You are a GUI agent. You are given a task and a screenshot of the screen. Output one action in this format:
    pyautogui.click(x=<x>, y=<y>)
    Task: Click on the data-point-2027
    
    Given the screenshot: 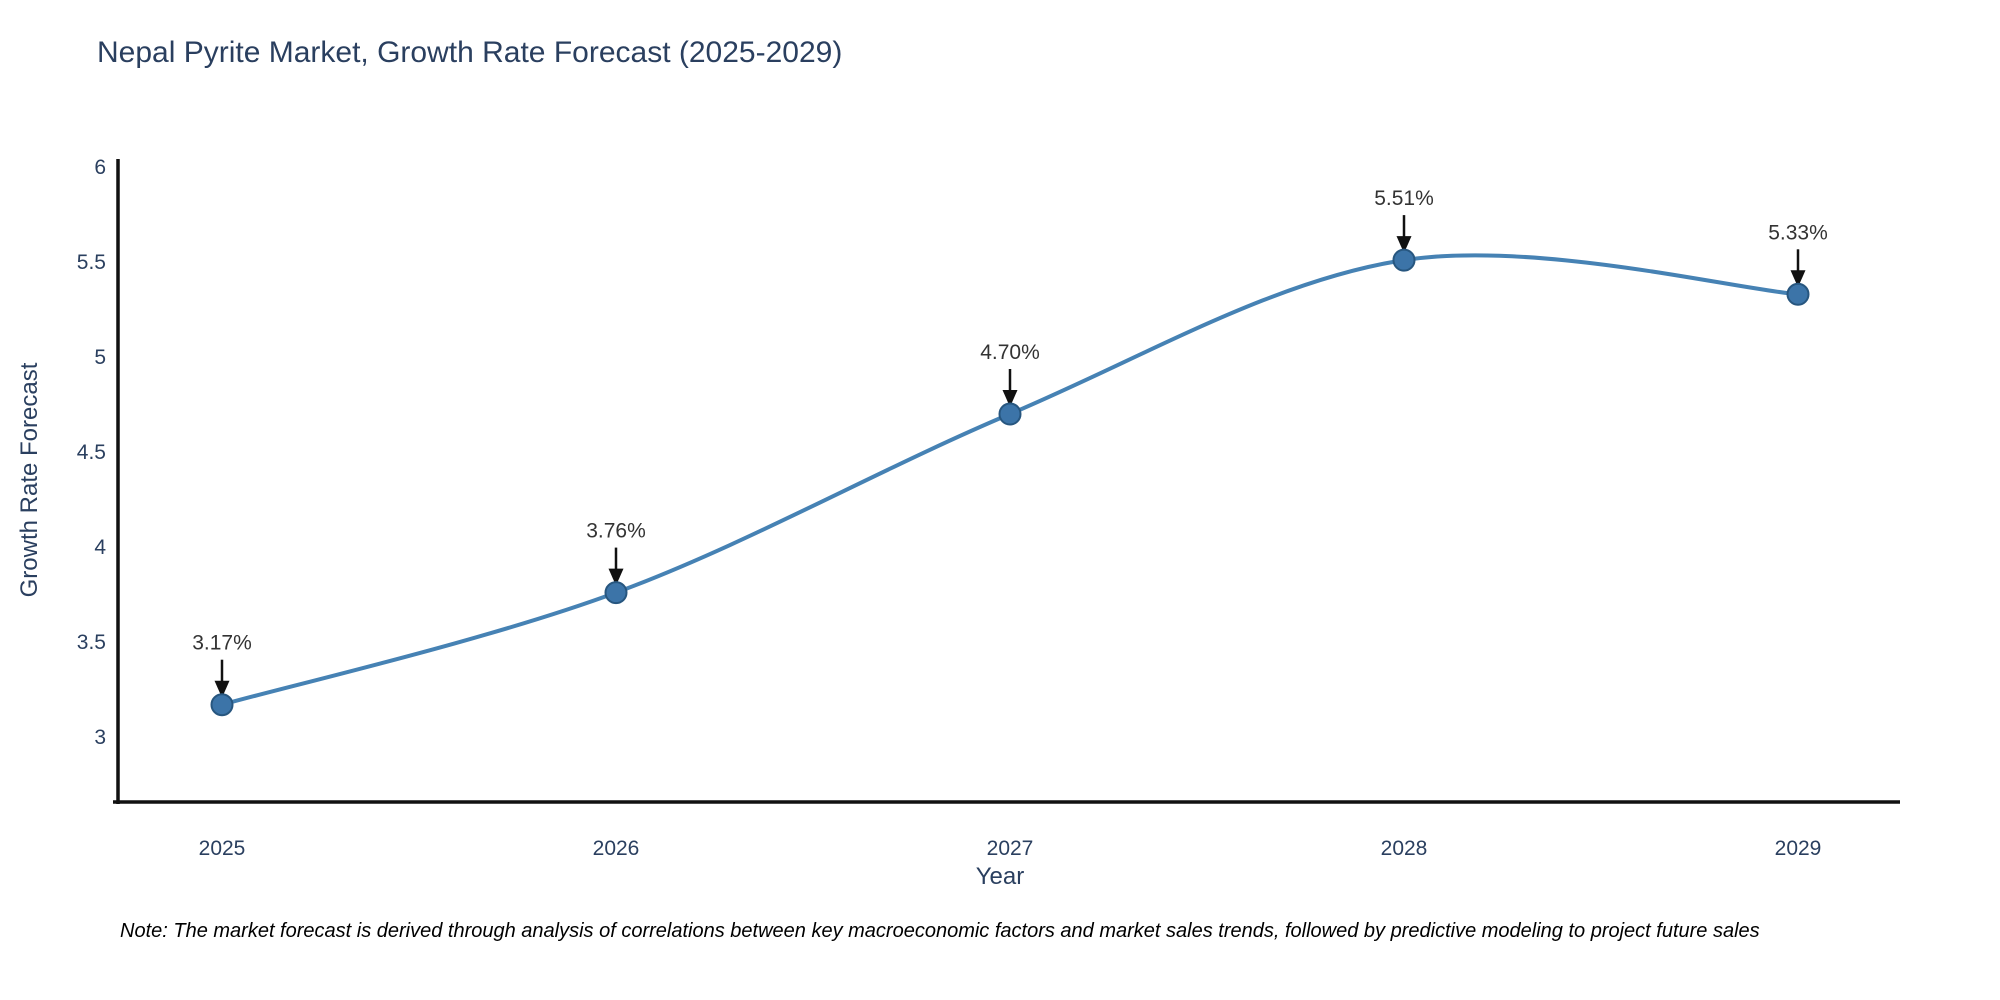 What is the action you would take?
    pyautogui.click(x=1010, y=414)
    